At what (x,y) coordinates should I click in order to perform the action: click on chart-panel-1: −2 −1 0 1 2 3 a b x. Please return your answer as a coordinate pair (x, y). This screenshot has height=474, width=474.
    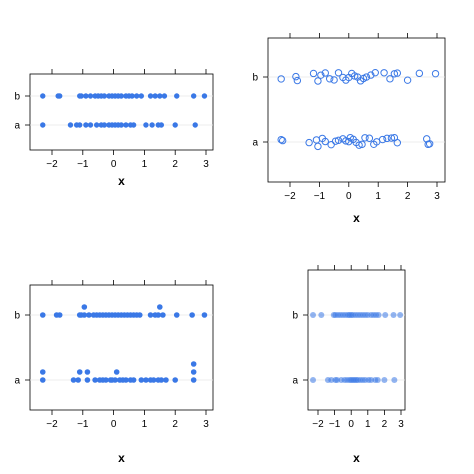
    Looking at the image, I should click on (114, 128).